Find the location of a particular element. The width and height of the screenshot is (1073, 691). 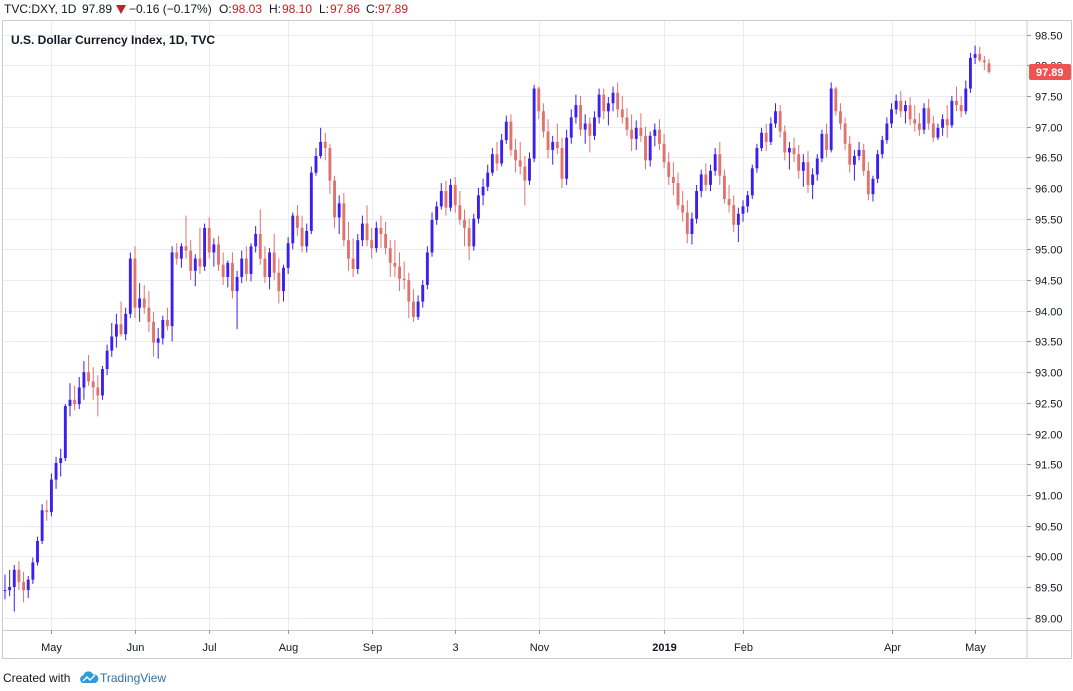

last-price: 97.89 is located at coordinates (97, 9).